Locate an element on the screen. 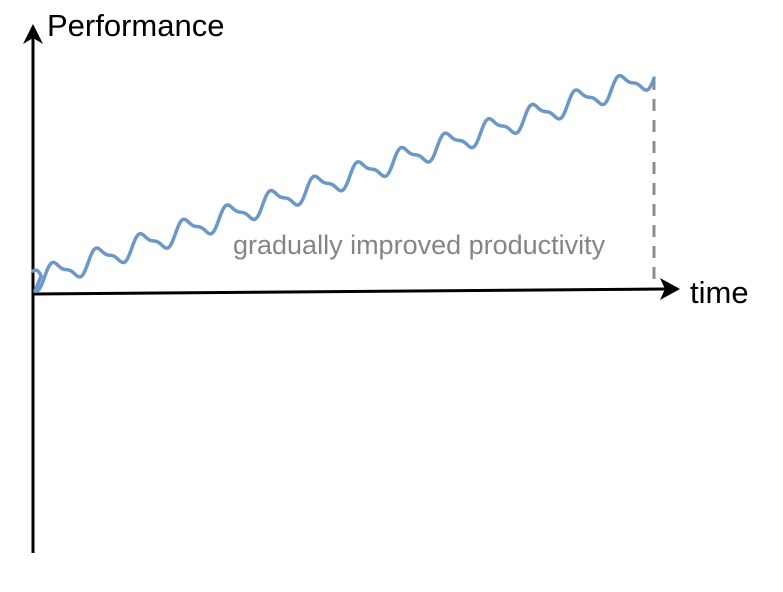  y-axis-label: Performance is located at coordinates (135, 25).